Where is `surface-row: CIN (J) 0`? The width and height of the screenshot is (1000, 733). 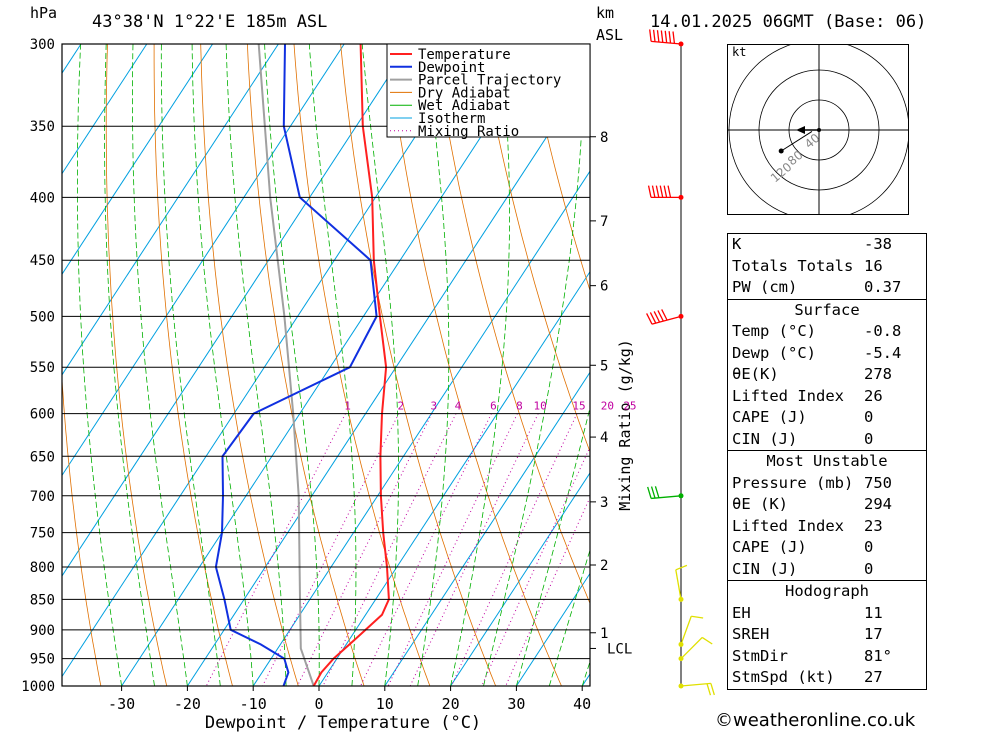 surface-row: CIN (J) 0 is located at coordinates (827, 440).